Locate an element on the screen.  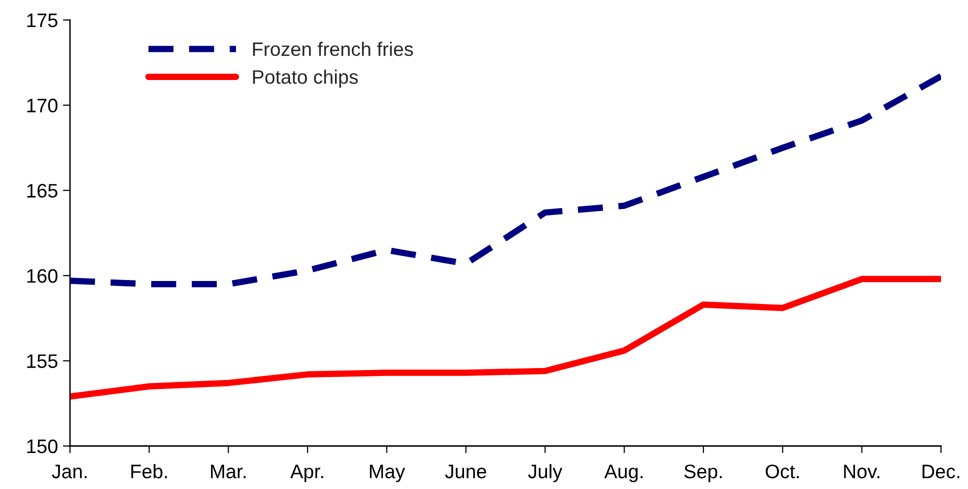
x-tick-label: July is located at coordinates (545, 473).